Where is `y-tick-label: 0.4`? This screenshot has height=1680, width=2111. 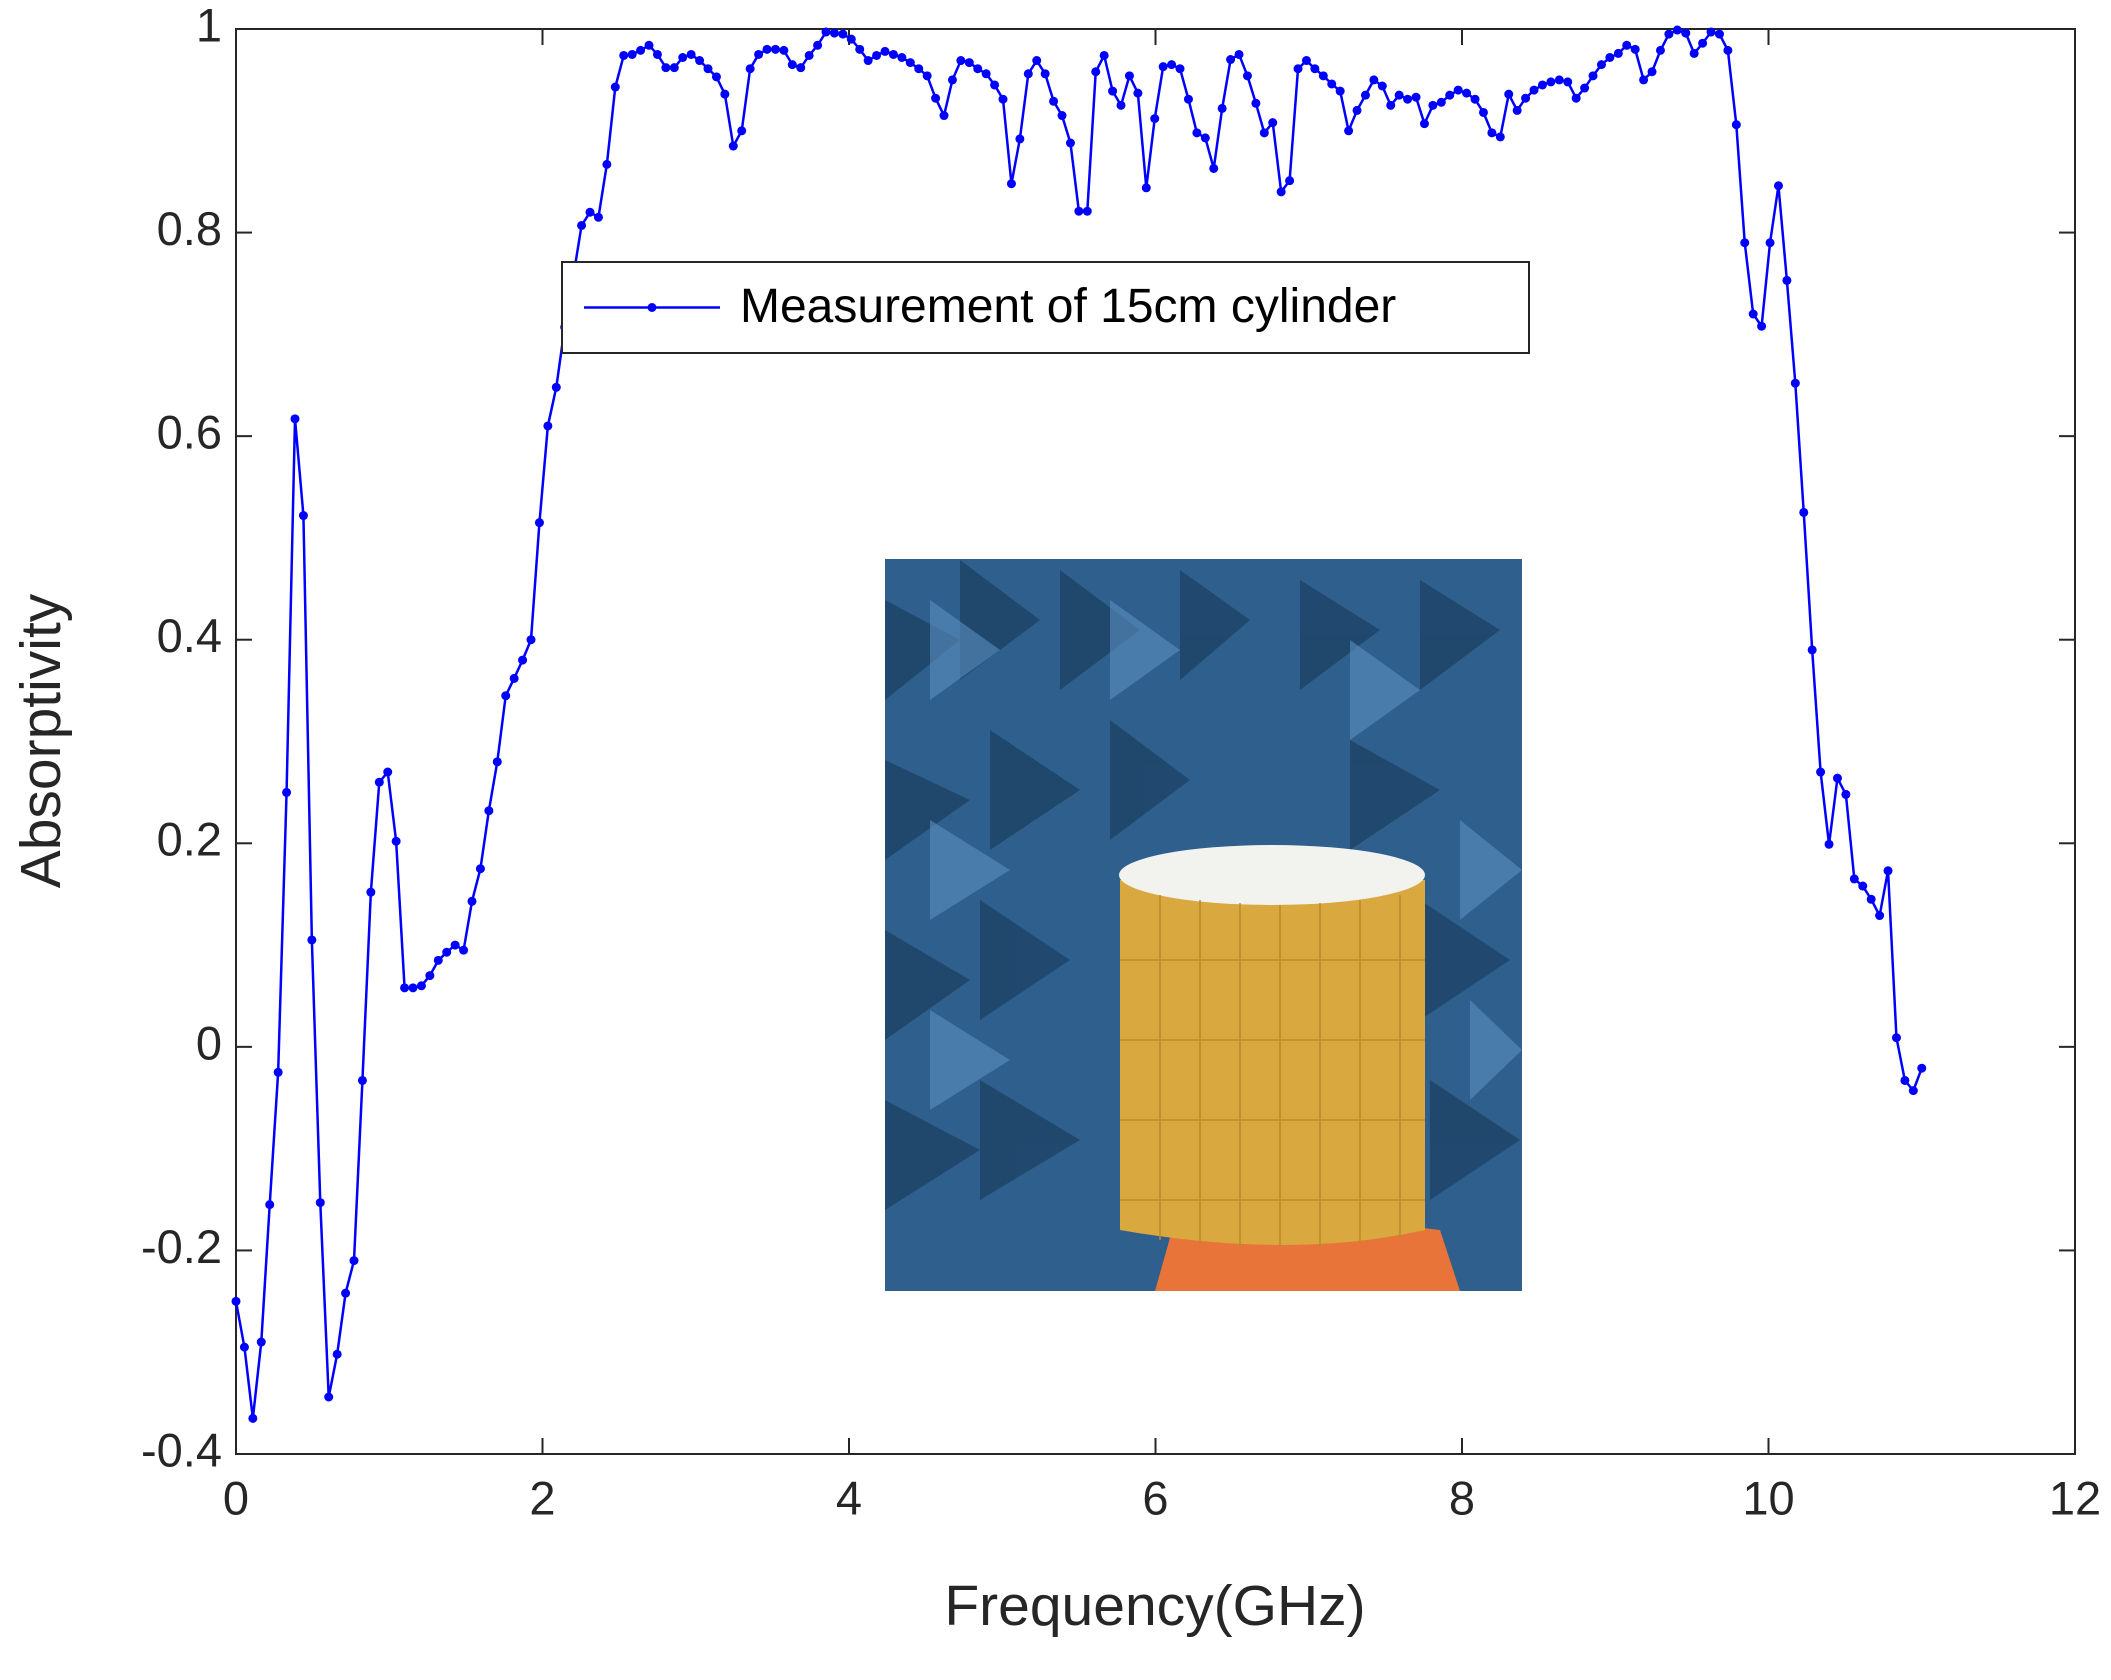 y-tick-label: 0.4 is located at coordinates (189, 635).